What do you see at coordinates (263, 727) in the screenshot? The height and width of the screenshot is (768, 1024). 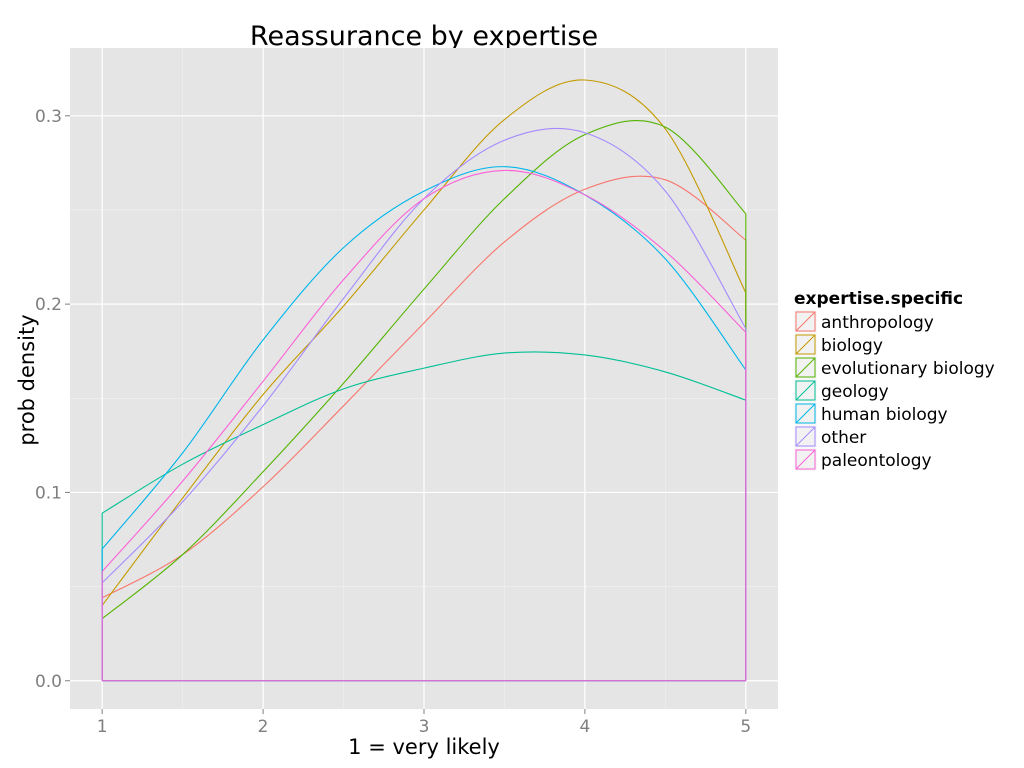 I see `x-tick-label: 2` at bounding box center [263, 727].